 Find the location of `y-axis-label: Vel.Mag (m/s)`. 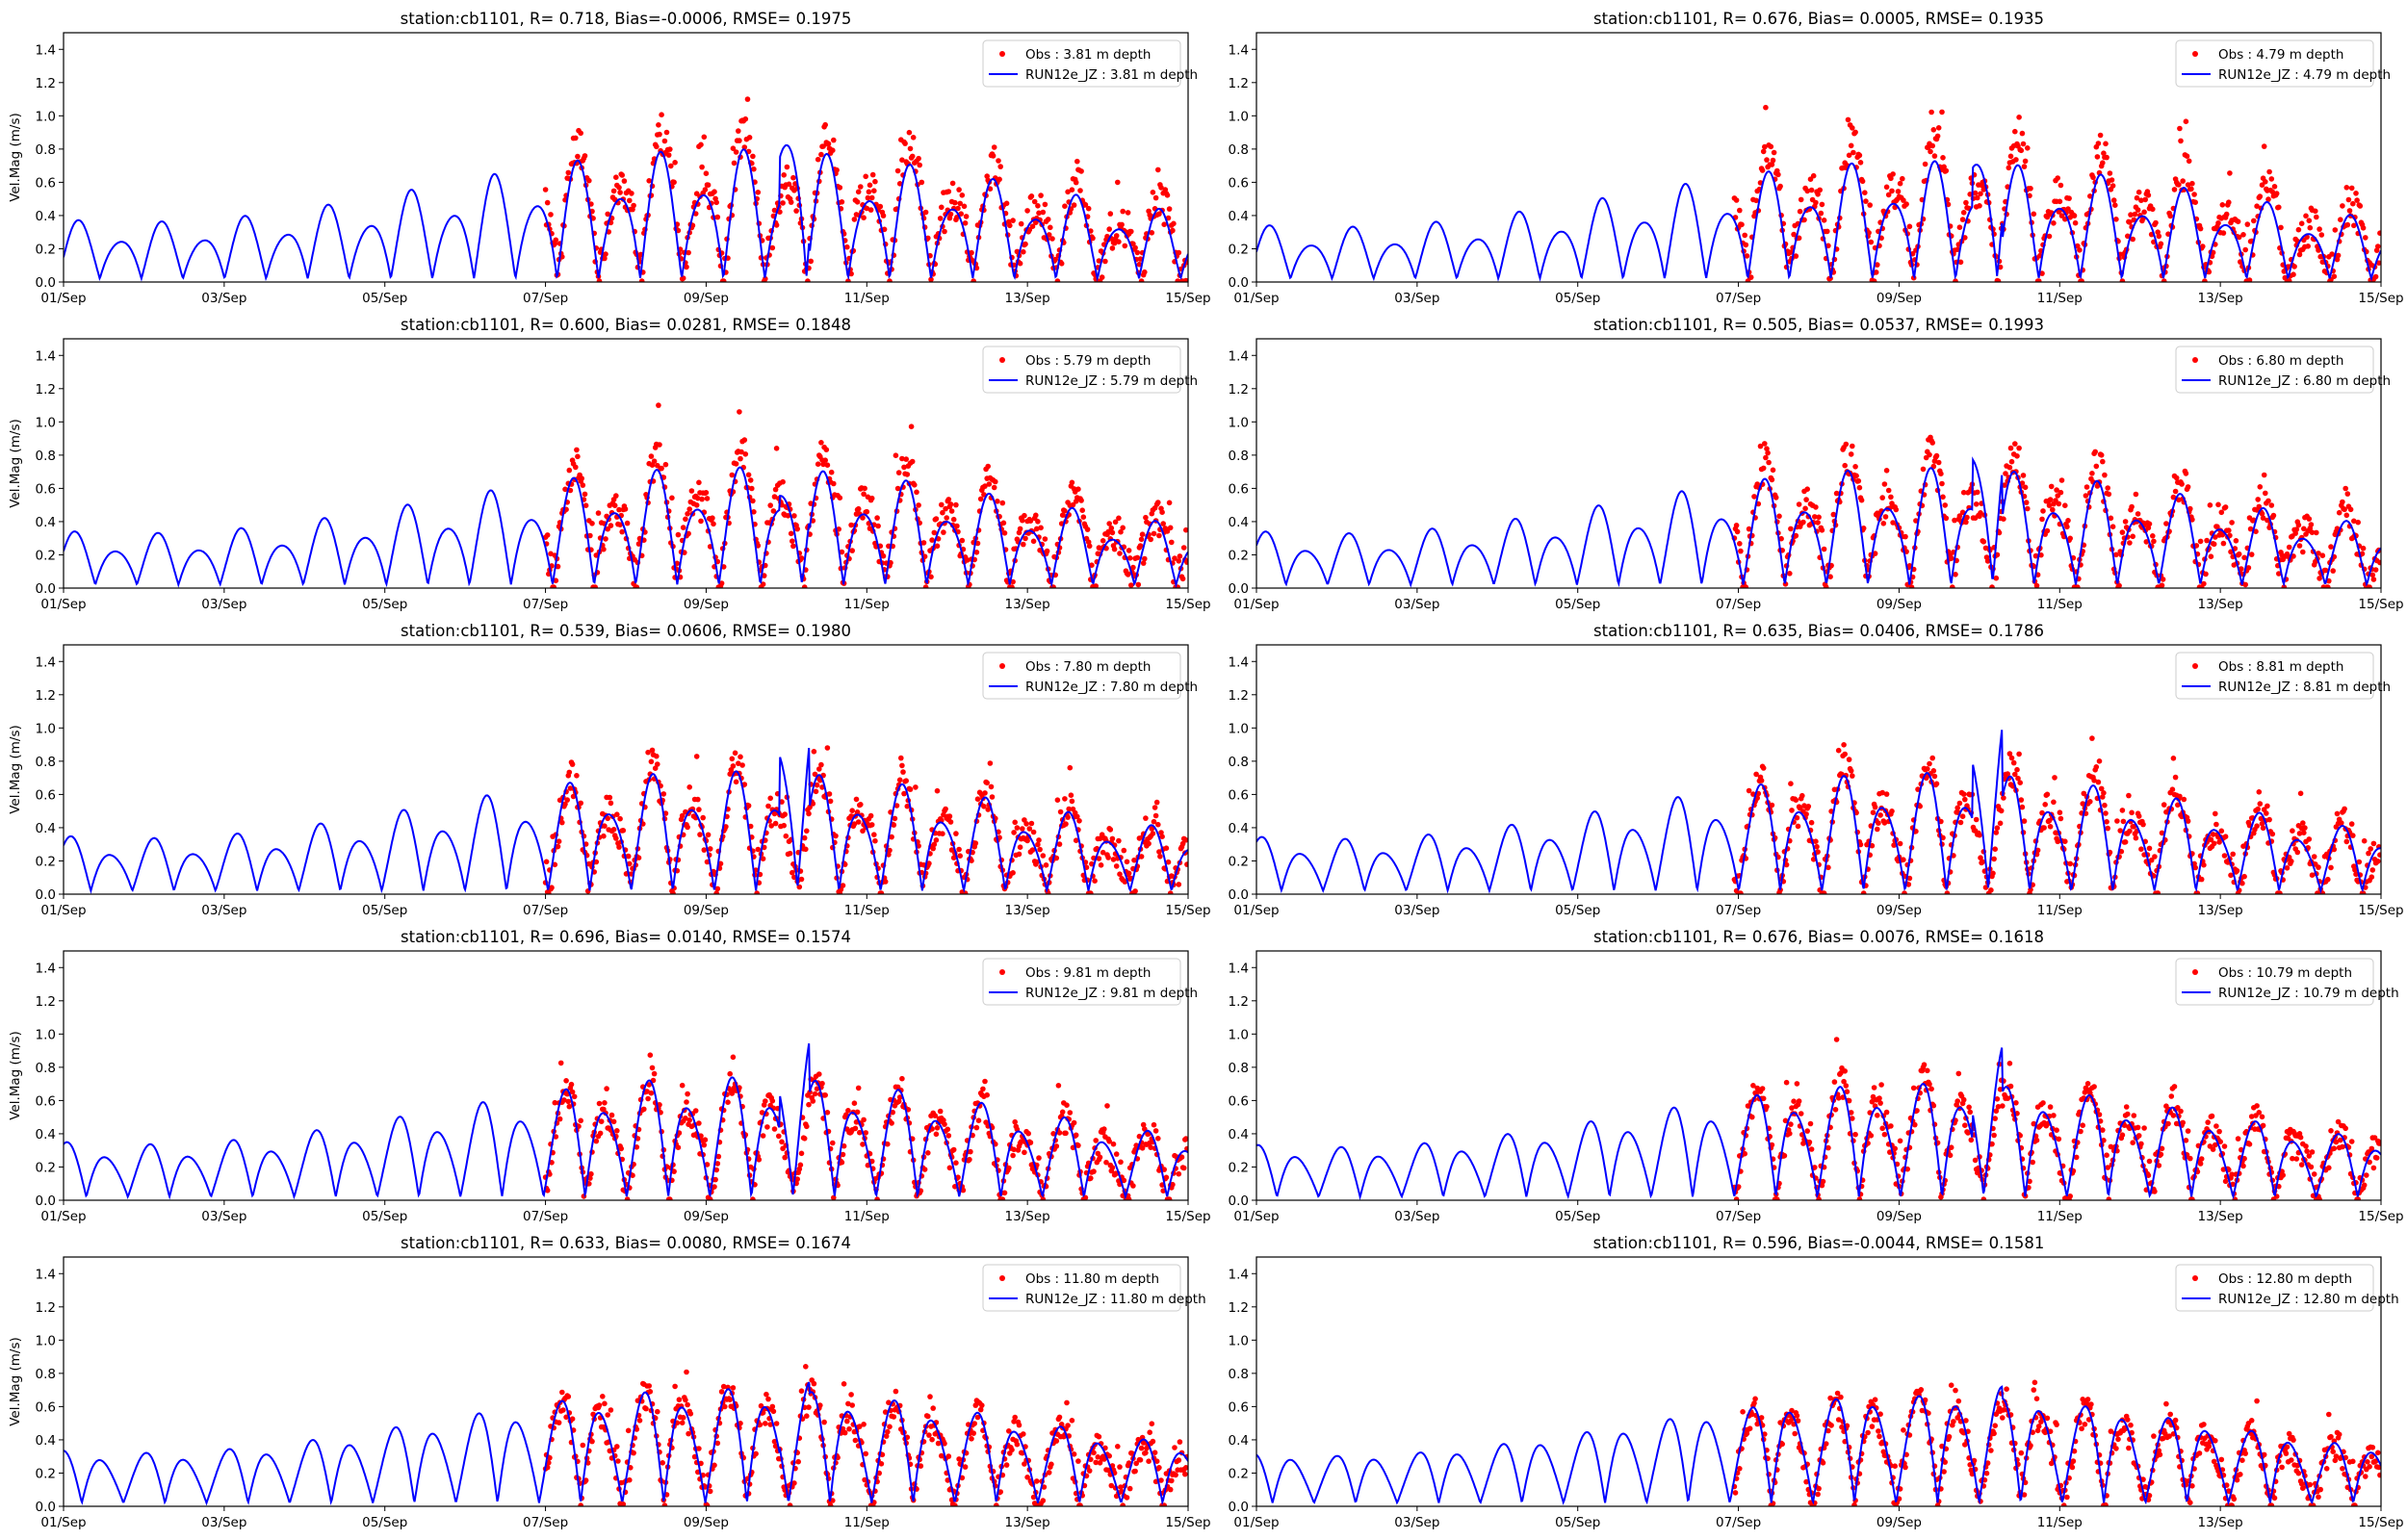

y-axis-label: Vel.Mag (m/s) is located at coordinates (15, 463).